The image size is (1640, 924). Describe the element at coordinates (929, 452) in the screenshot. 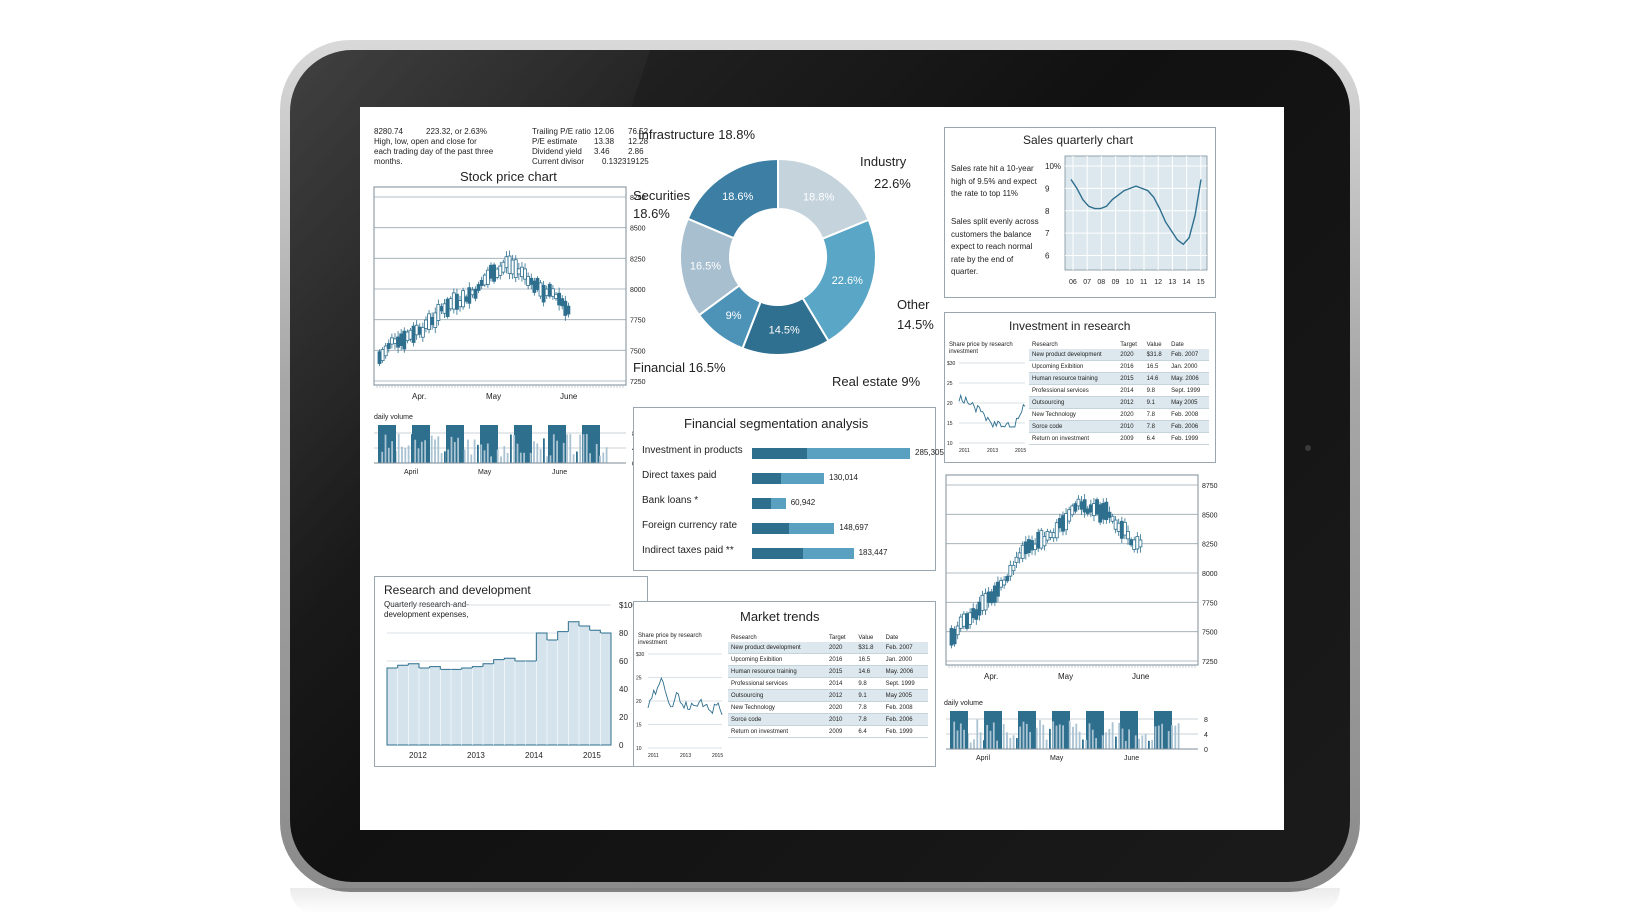

I see `segment-value: 285,305` at that location.